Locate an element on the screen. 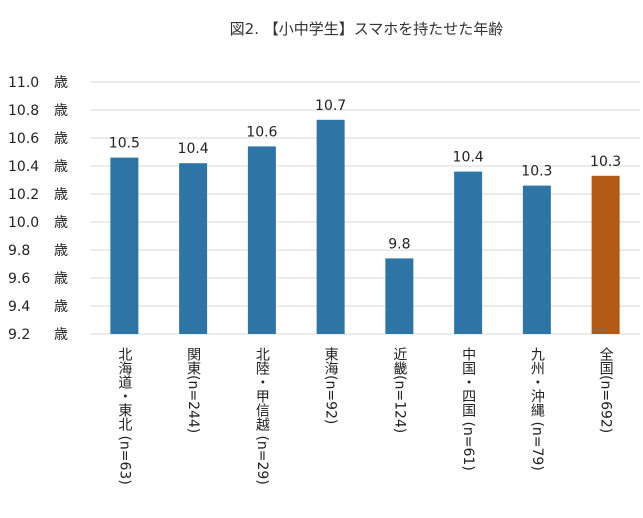  y-tick-label: 9.4 歳 is located at coordinates (38, 307).